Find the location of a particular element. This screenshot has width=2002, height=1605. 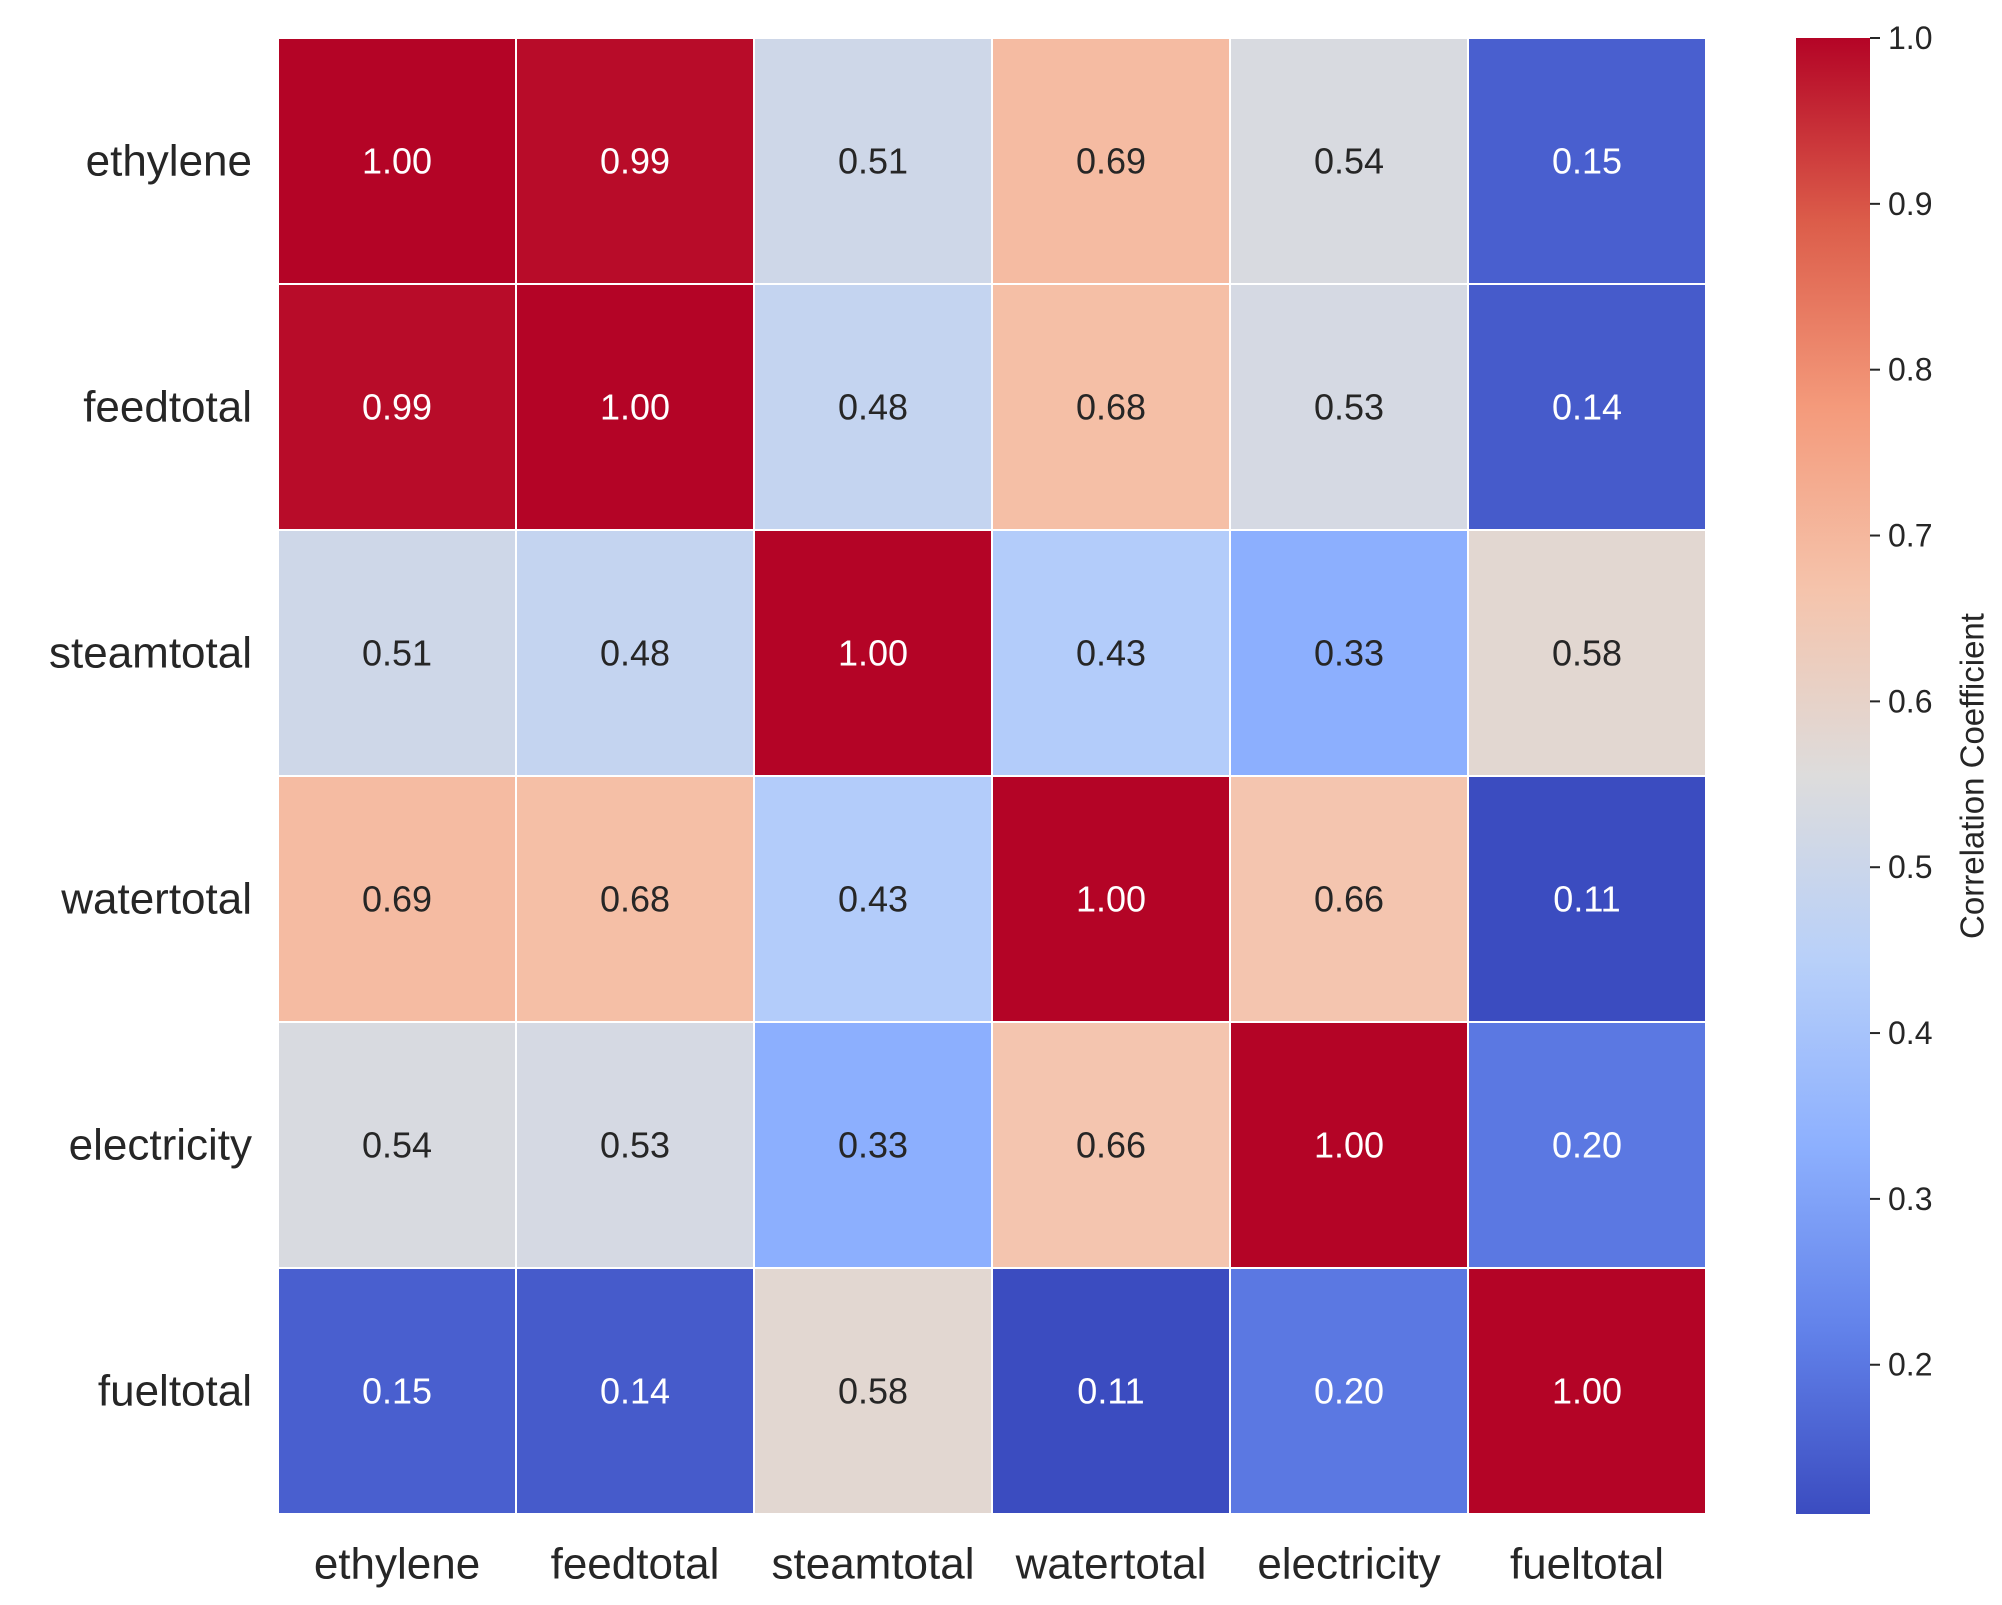

heatmap-cell-electricity-fueltotal is located at coordinates (1587, 1145).